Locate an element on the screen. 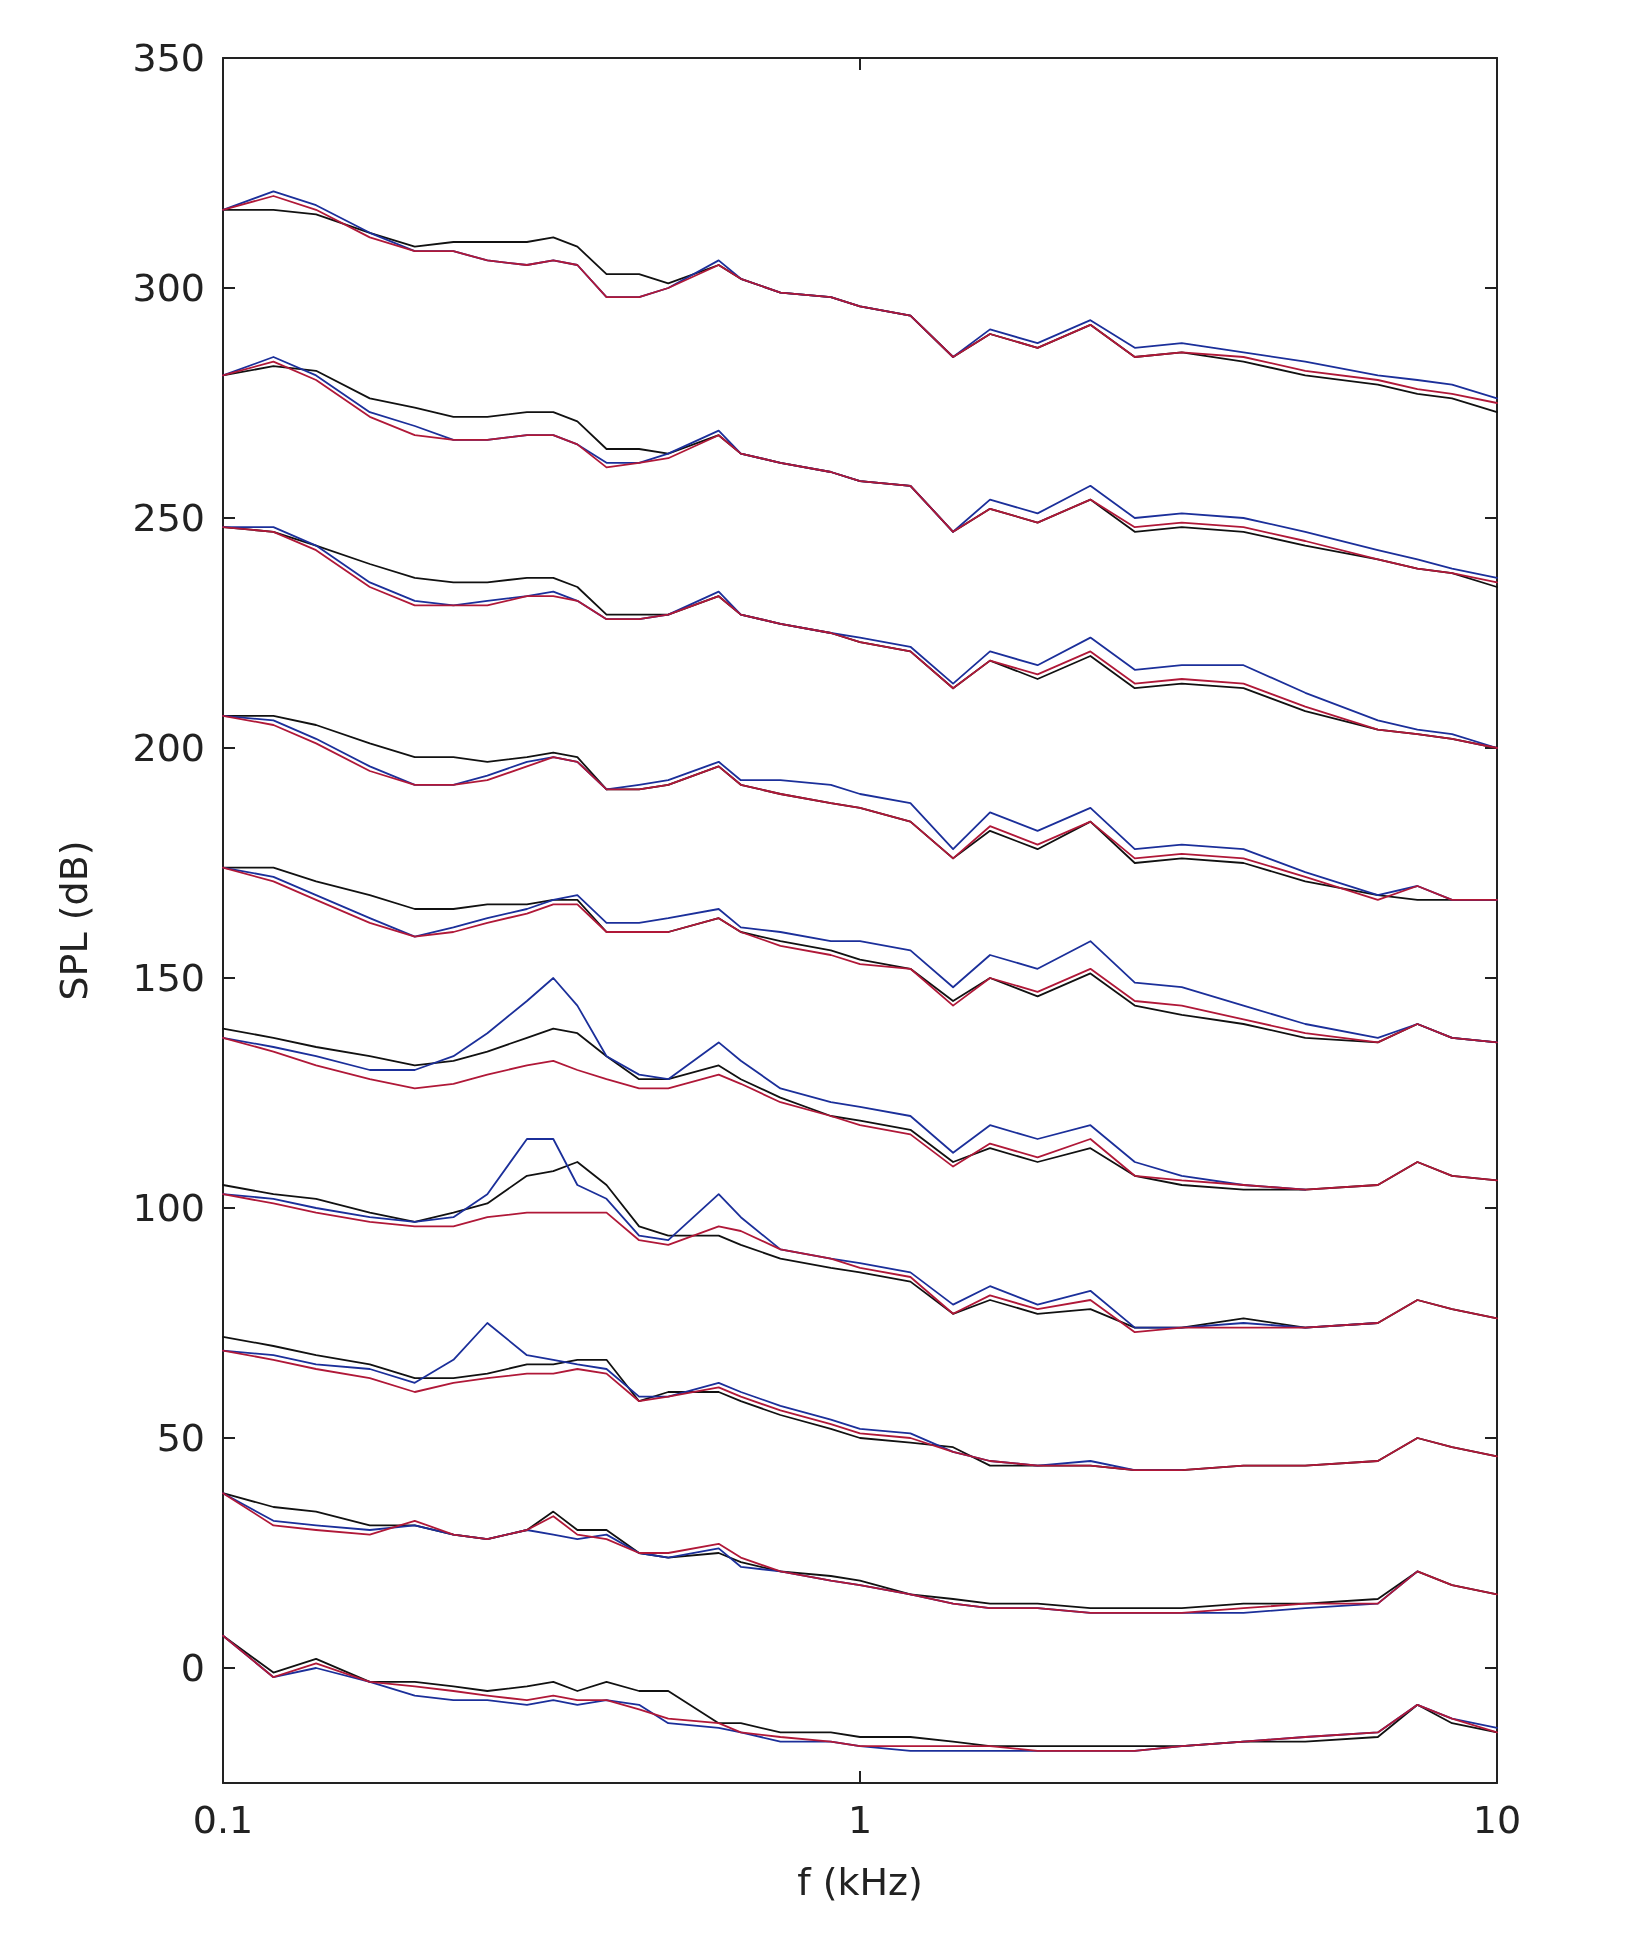  y-tick-label: 50 is located at coordinates (180, 1438).